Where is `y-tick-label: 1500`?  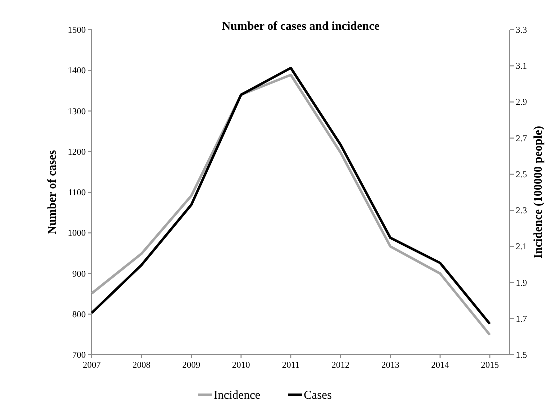 y-tick-label: 1500 is located at coordinates (77, 30).